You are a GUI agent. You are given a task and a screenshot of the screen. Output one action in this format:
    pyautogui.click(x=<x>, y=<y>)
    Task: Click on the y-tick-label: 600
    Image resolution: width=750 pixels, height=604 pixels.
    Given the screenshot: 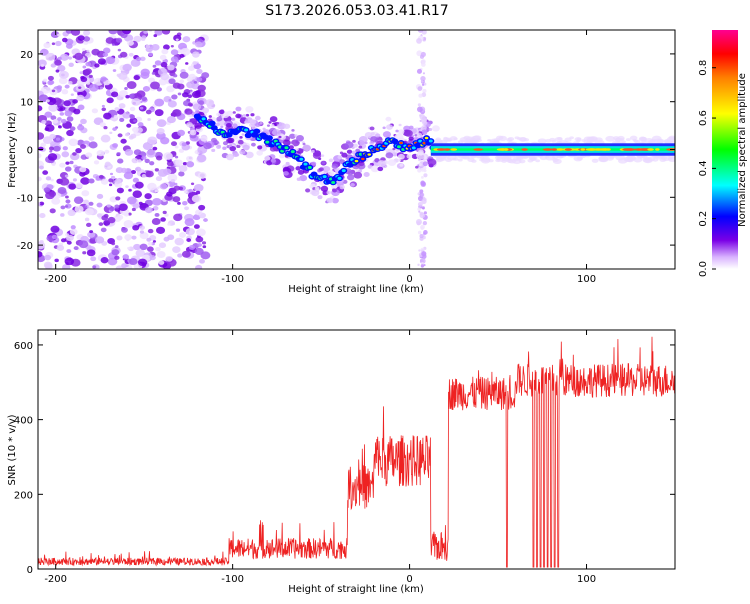 What is the action you would take?
    pyautogui.click(x=23, y=346)
    